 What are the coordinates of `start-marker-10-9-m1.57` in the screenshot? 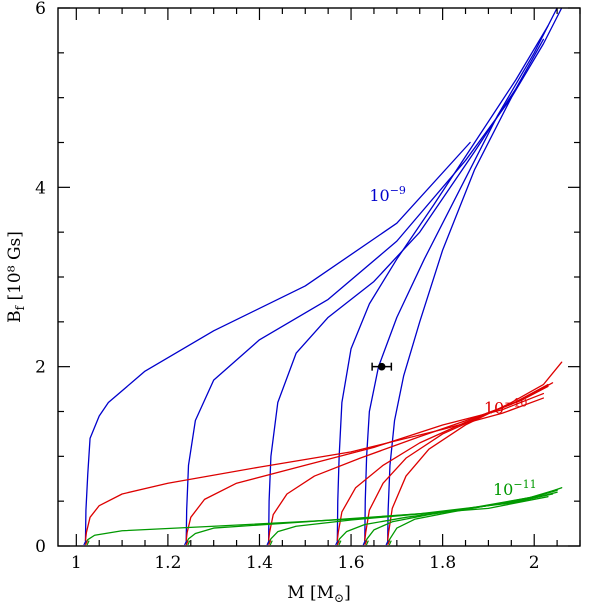 It's located at (337, 543).